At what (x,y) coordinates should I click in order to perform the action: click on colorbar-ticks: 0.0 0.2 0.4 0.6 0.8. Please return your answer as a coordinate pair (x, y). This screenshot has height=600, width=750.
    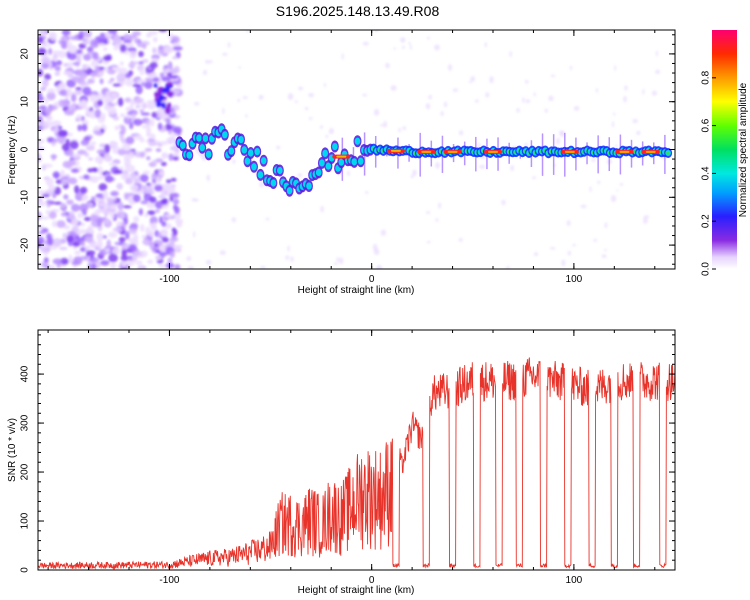
    Looking at the image, I should click on (708, 173).